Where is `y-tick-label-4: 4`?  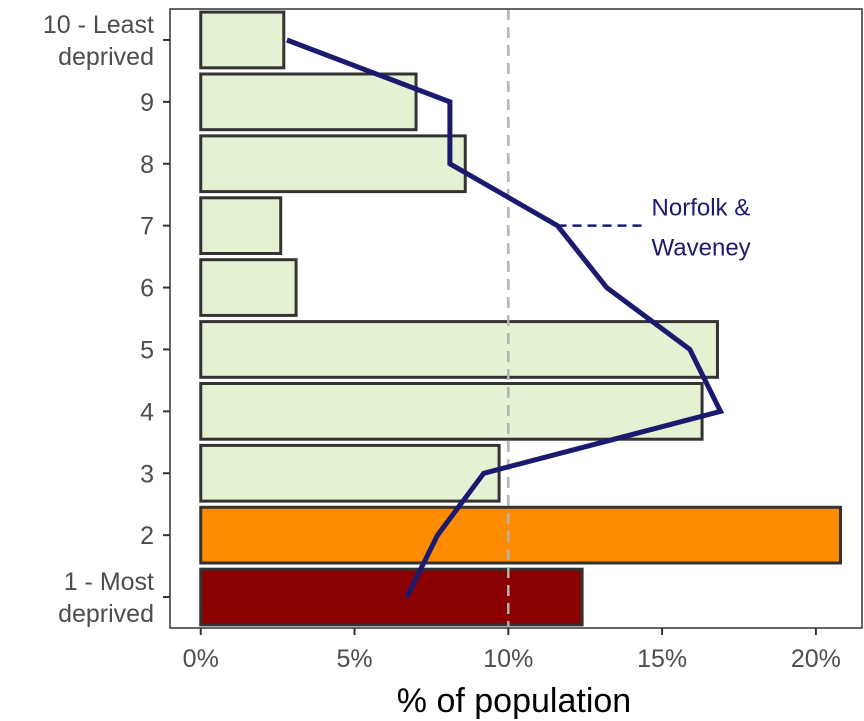
y-tick-label-4: 4 is located at coordinates (147, 412).